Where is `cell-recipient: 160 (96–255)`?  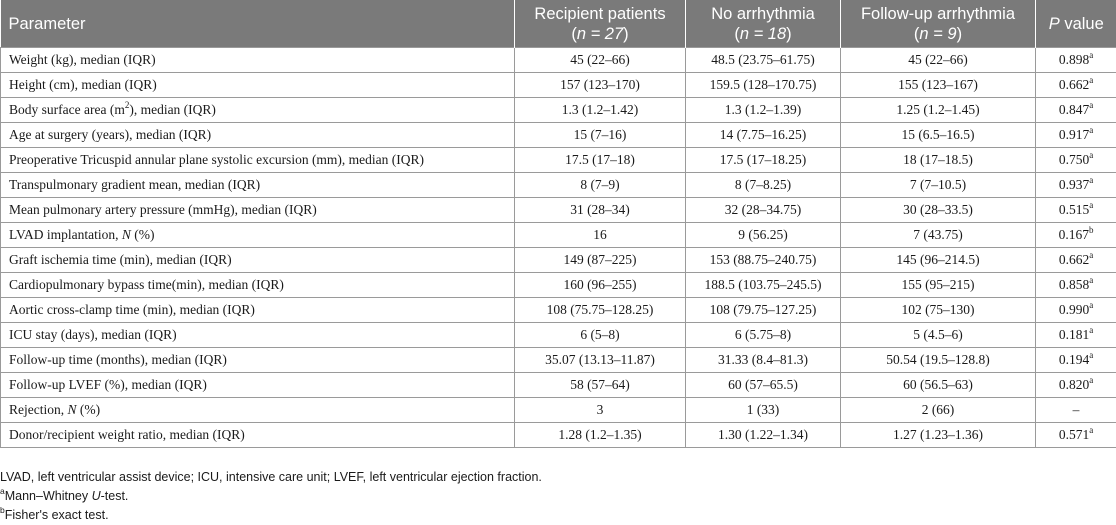 cell-recipient: 160 (96–255) is located at coordinates (600, 285).